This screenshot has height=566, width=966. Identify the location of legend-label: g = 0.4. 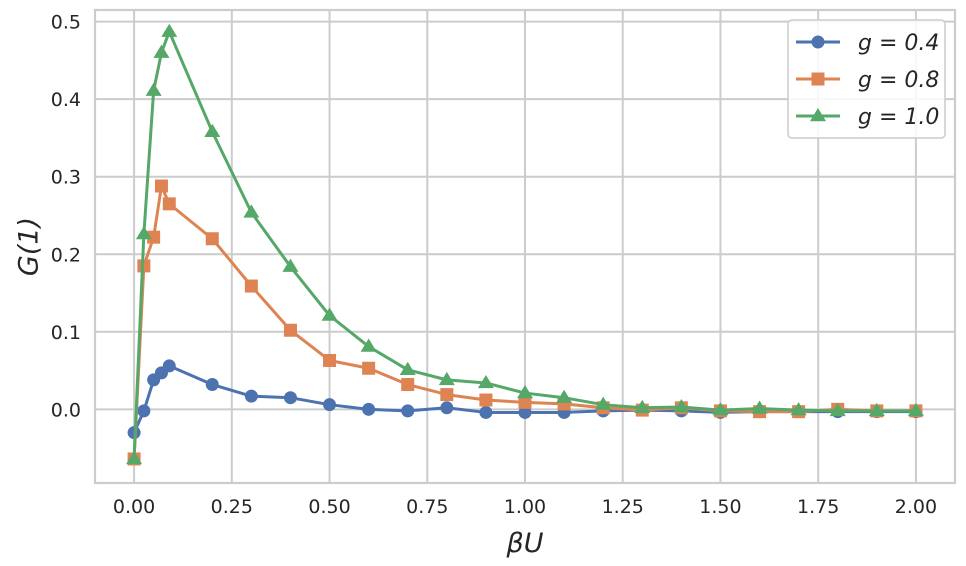
(898, 43).